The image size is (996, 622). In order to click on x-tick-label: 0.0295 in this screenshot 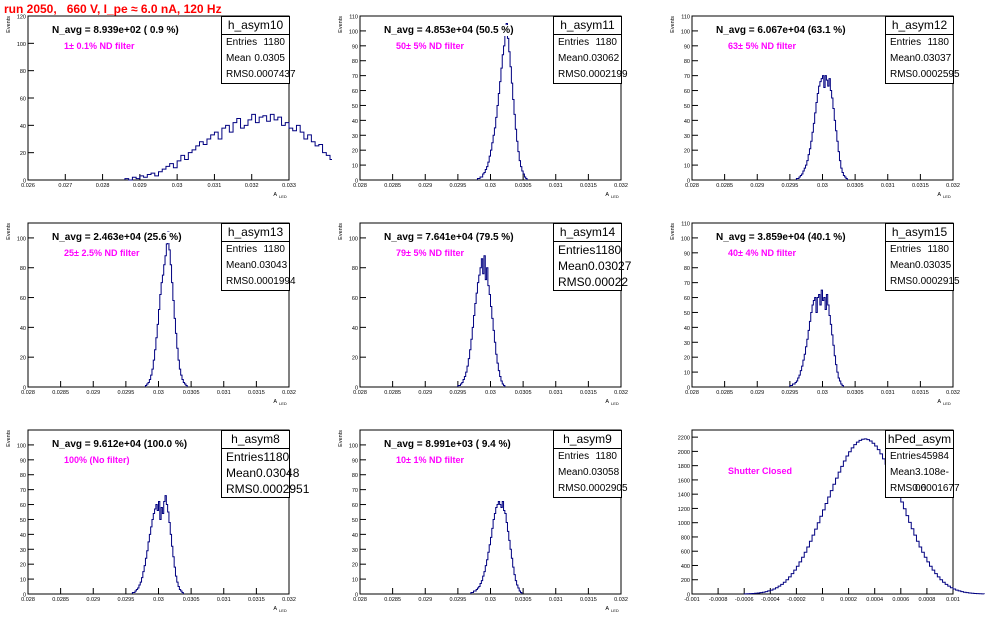, I will do `click(789, 186)`.